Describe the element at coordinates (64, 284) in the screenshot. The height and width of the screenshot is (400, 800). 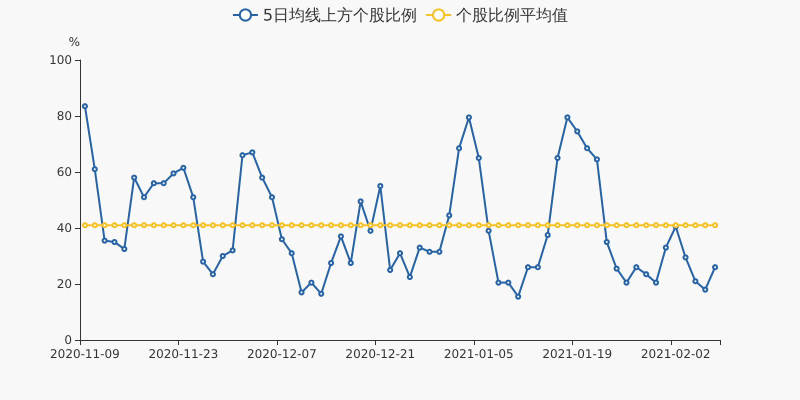
I see `y-tick-label: 20` at that location.